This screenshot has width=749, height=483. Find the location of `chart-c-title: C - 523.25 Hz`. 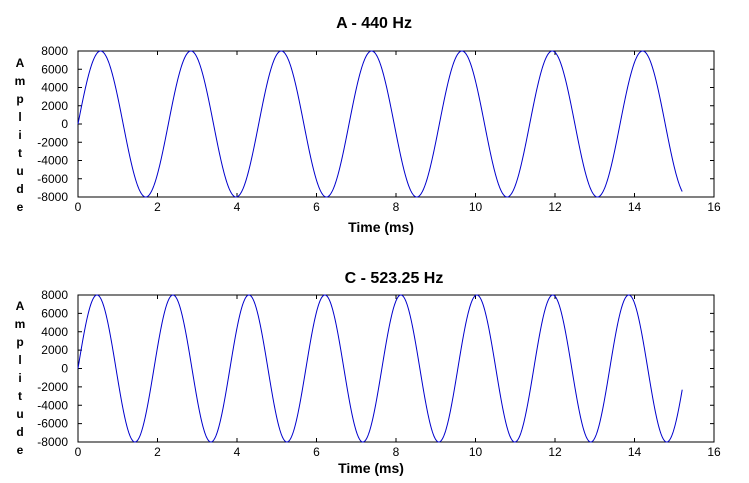

chart-c-title: C - 523.25 Hz is located at coordinates (394, 278).